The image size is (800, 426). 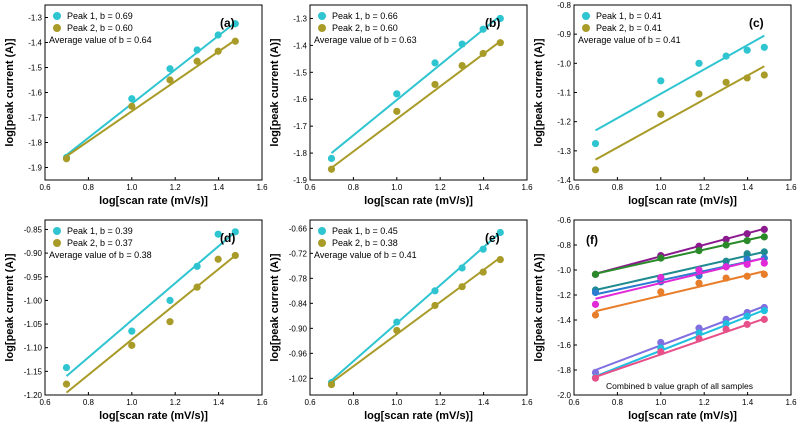 I want to click on y-tick-label: -1.5, so click(x=300, y=72).